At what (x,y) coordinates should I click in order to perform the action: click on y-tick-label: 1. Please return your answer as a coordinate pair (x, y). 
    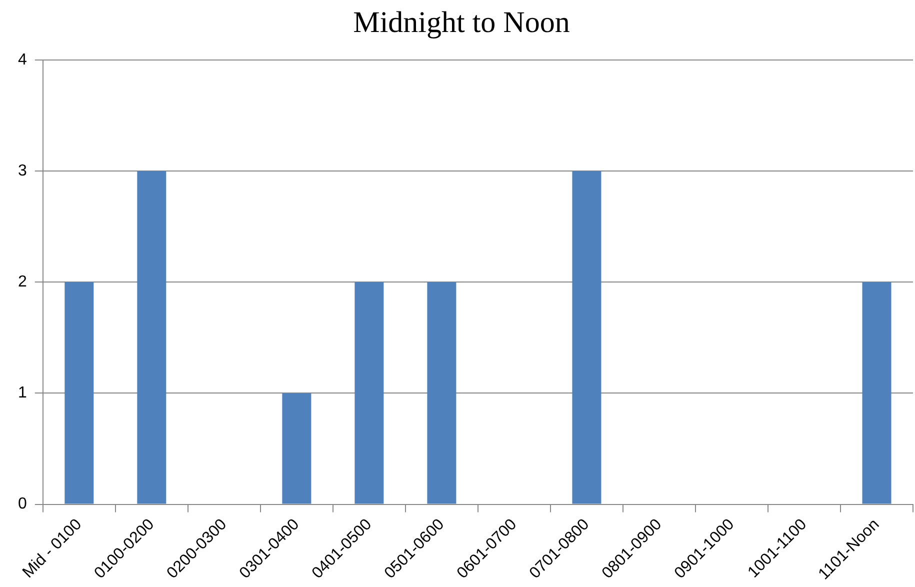
    Looking at the image, I should click on (22, 393).